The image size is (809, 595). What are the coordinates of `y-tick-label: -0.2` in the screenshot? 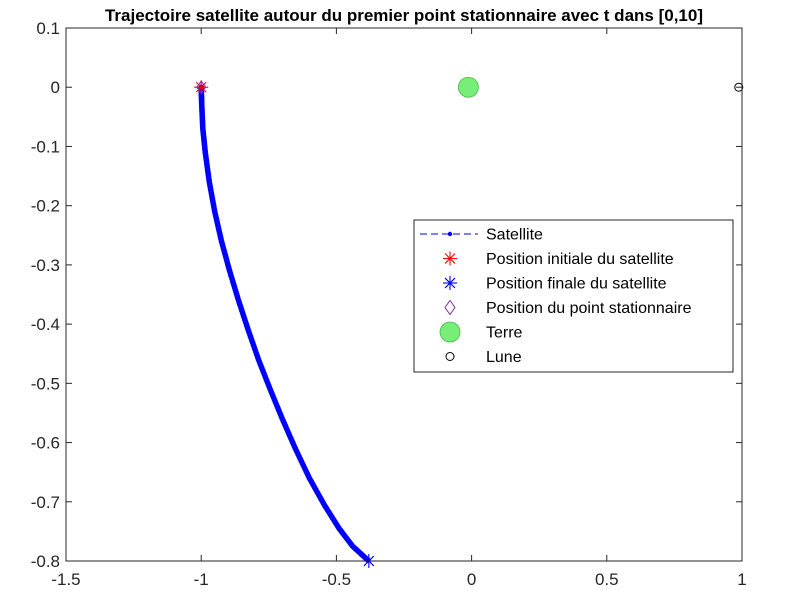 It's located at (45, 206).